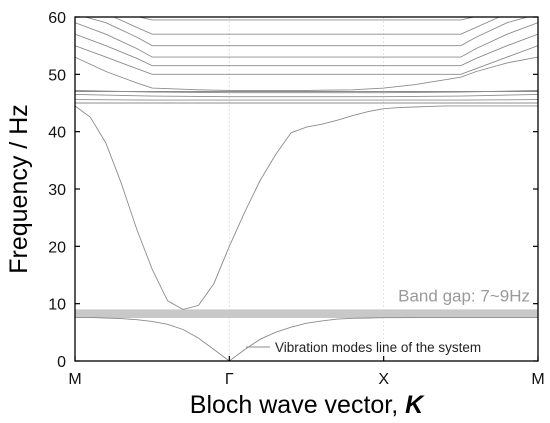 Image resolution: width=550 pixels, height=423 pixels. I want to click on y-tick-label: 40, so click(57, 133).